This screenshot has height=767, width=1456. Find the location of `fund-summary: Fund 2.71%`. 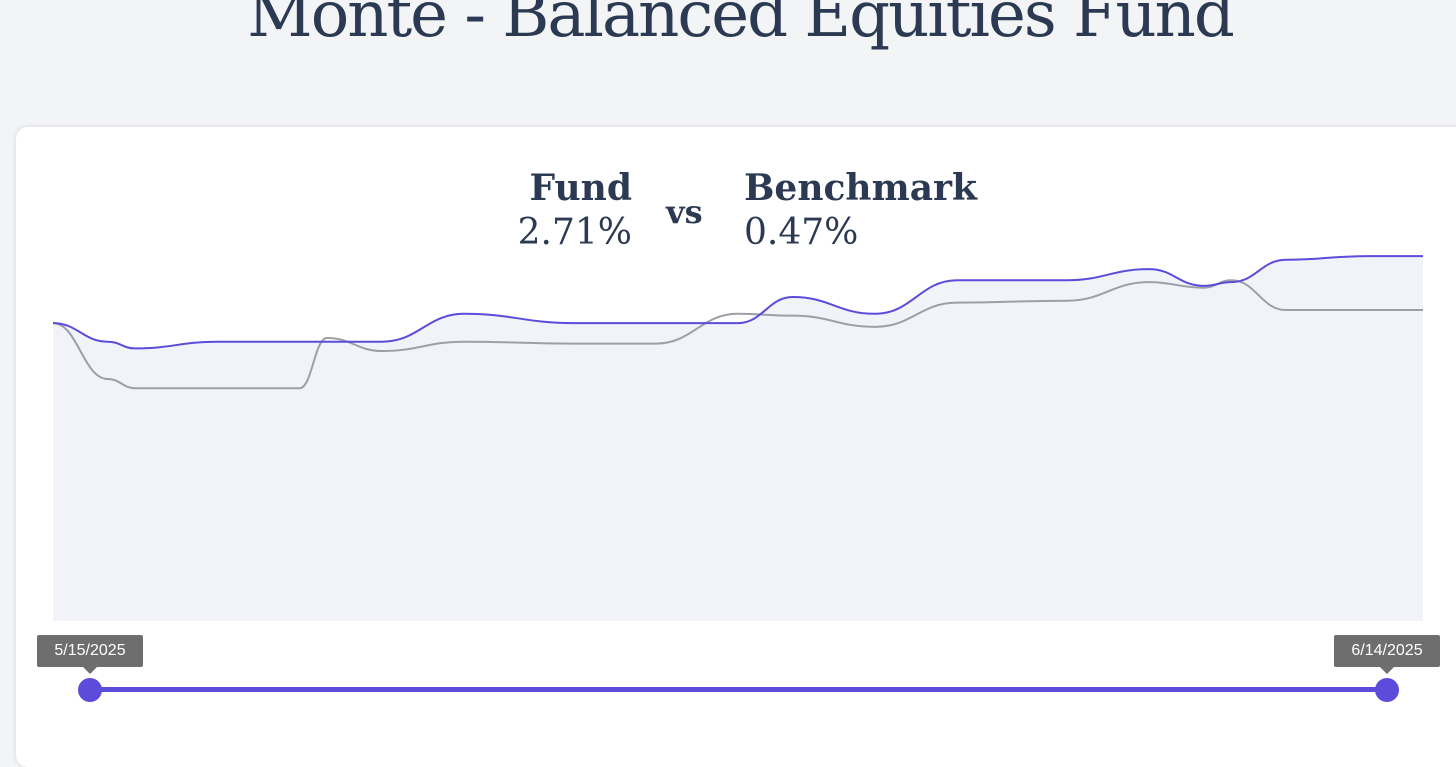

fund-summary: Fund 2.71% is located at coordinates (532, 211).